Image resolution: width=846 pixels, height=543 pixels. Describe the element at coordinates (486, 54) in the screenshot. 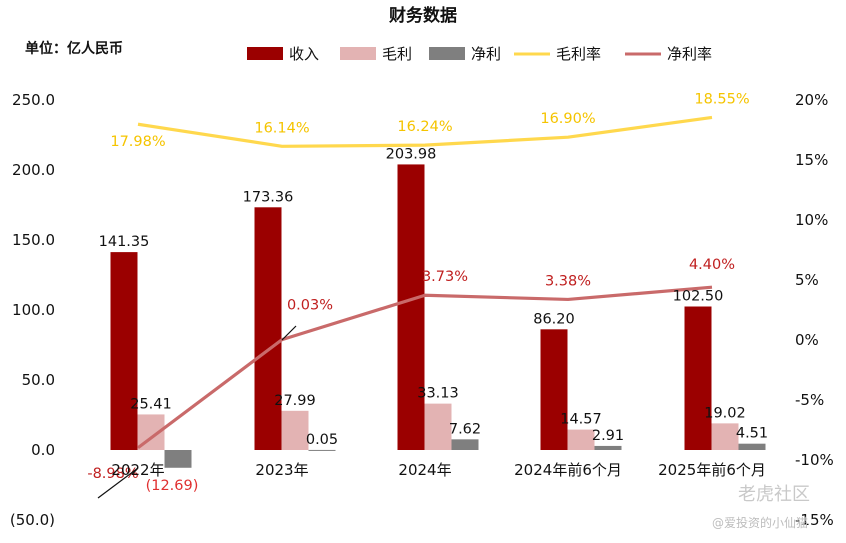

I see `legend-label-净利: 净利` at that location.